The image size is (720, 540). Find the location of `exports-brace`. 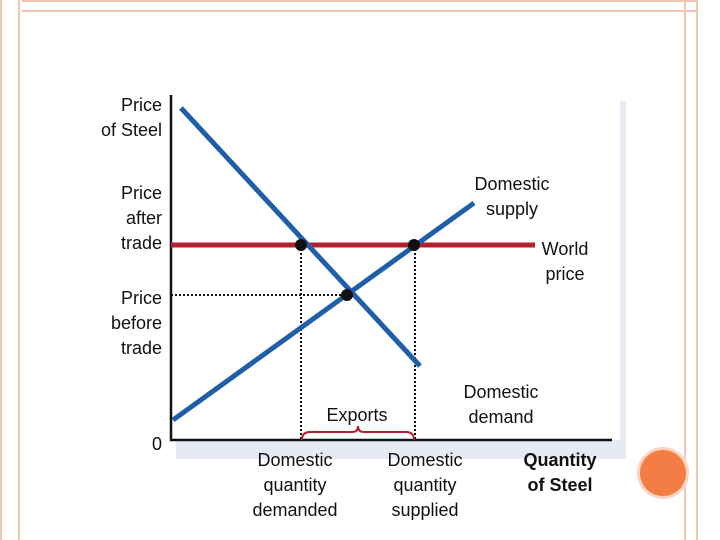

exports-brace is located at coordinates (358, 433).